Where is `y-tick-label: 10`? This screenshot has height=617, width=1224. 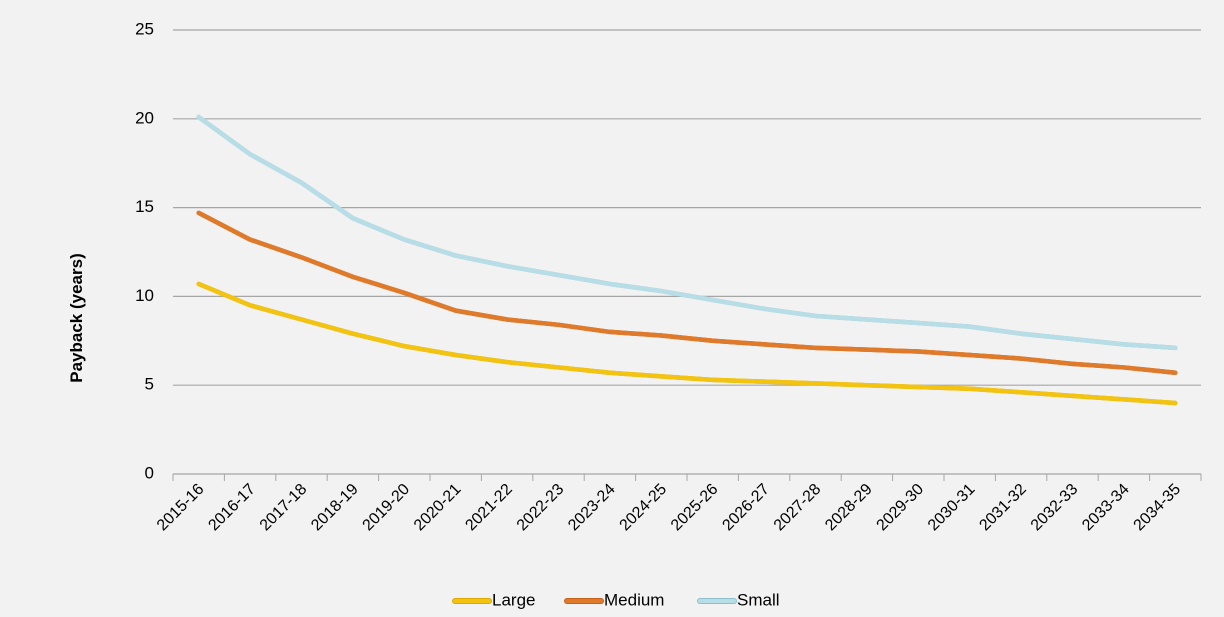
y-tick-label: 10 is located at coordinates (144, 295).